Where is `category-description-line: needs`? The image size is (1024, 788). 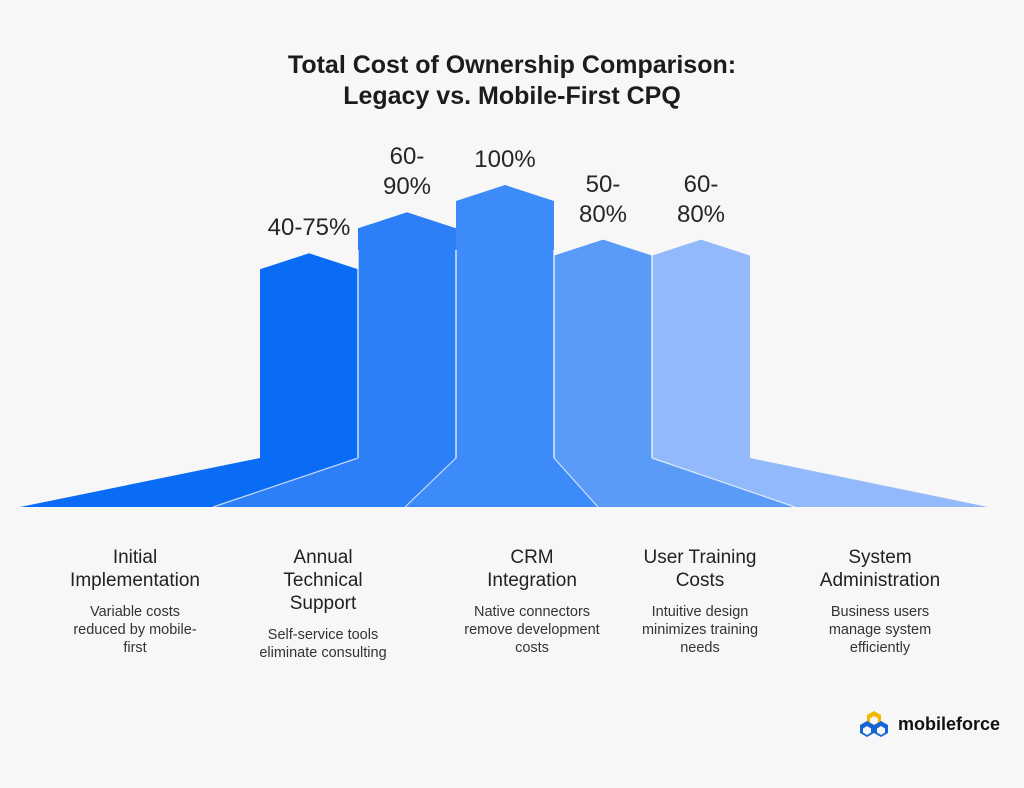 category-description-line: needs is located at coordinates (700, 648).